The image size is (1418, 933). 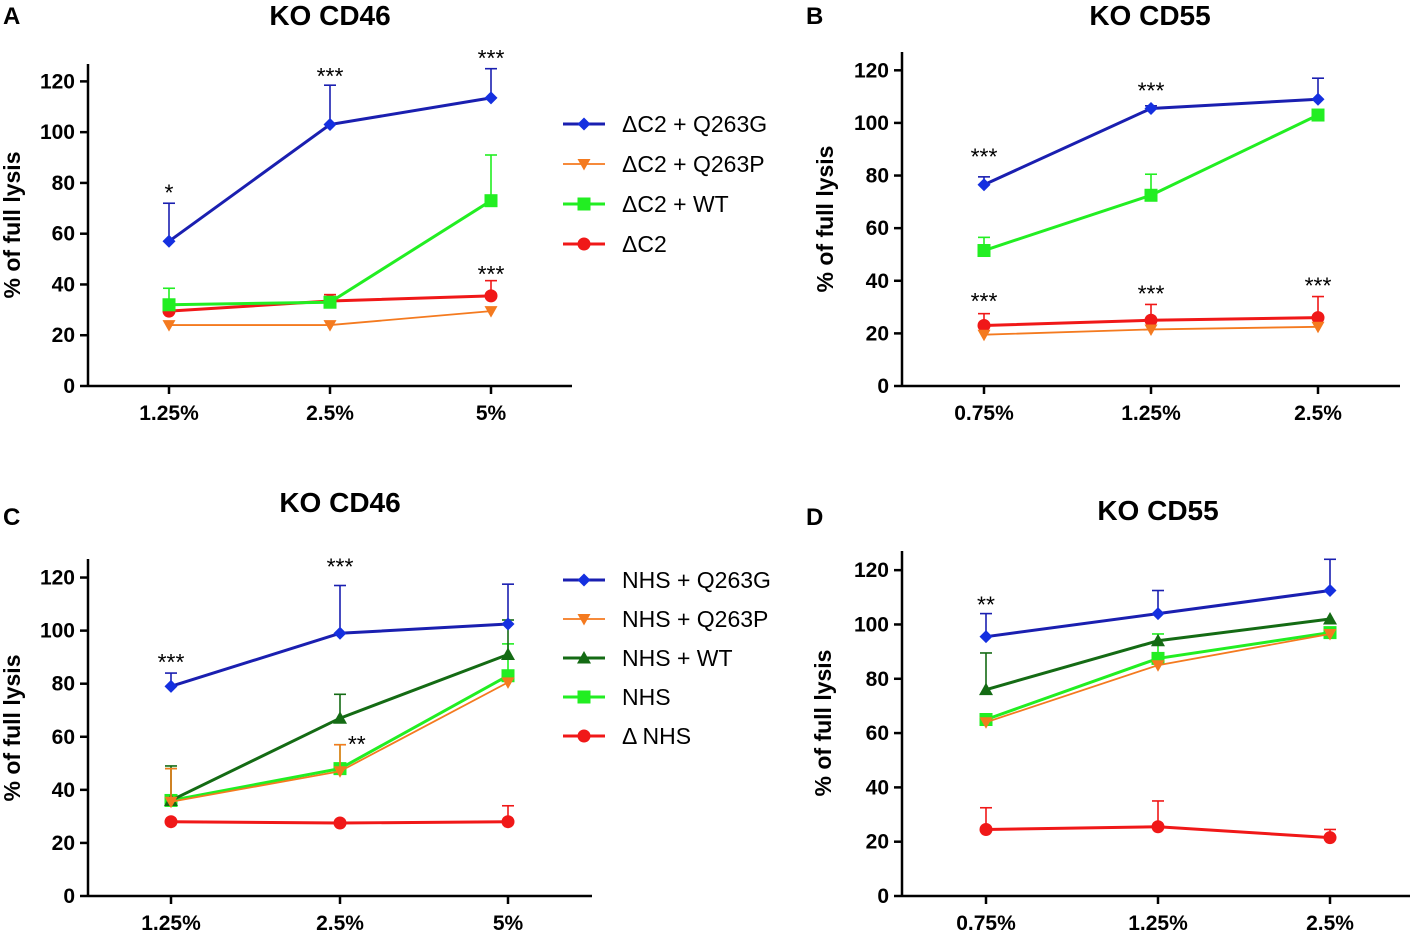 I want to click on legend: ΔC2 + Q263G ΔC2 + Q263P ΔC2 + WT ΔC2, so click(x=665, y=184).